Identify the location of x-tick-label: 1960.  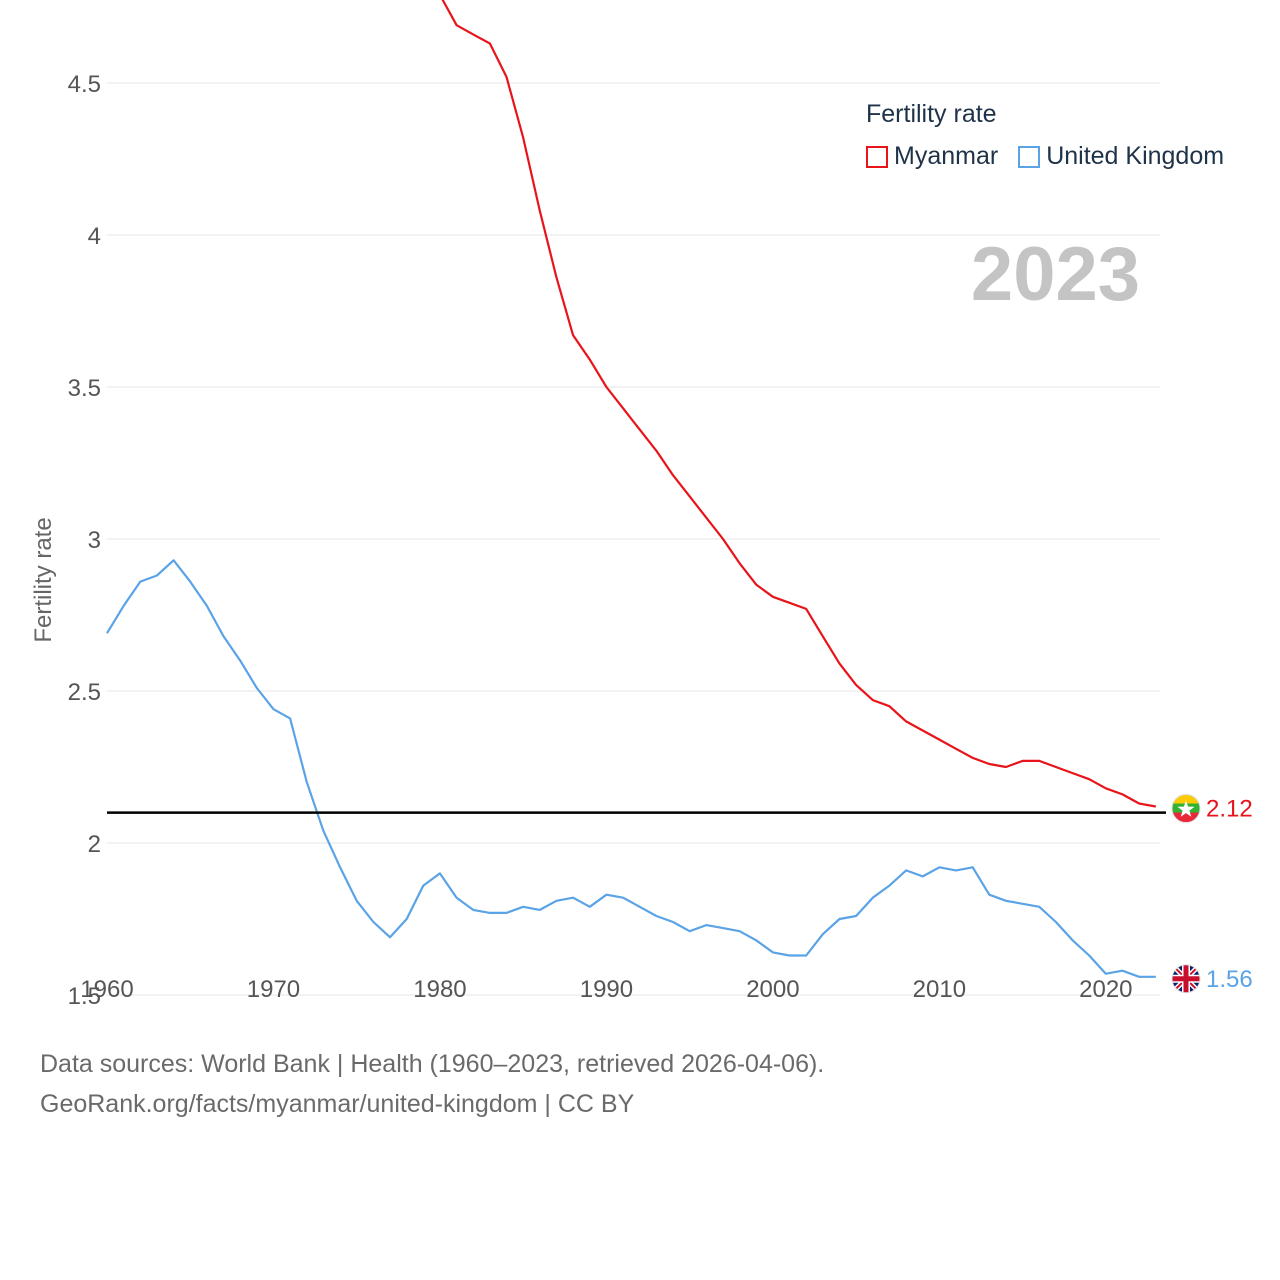
(106, 989).